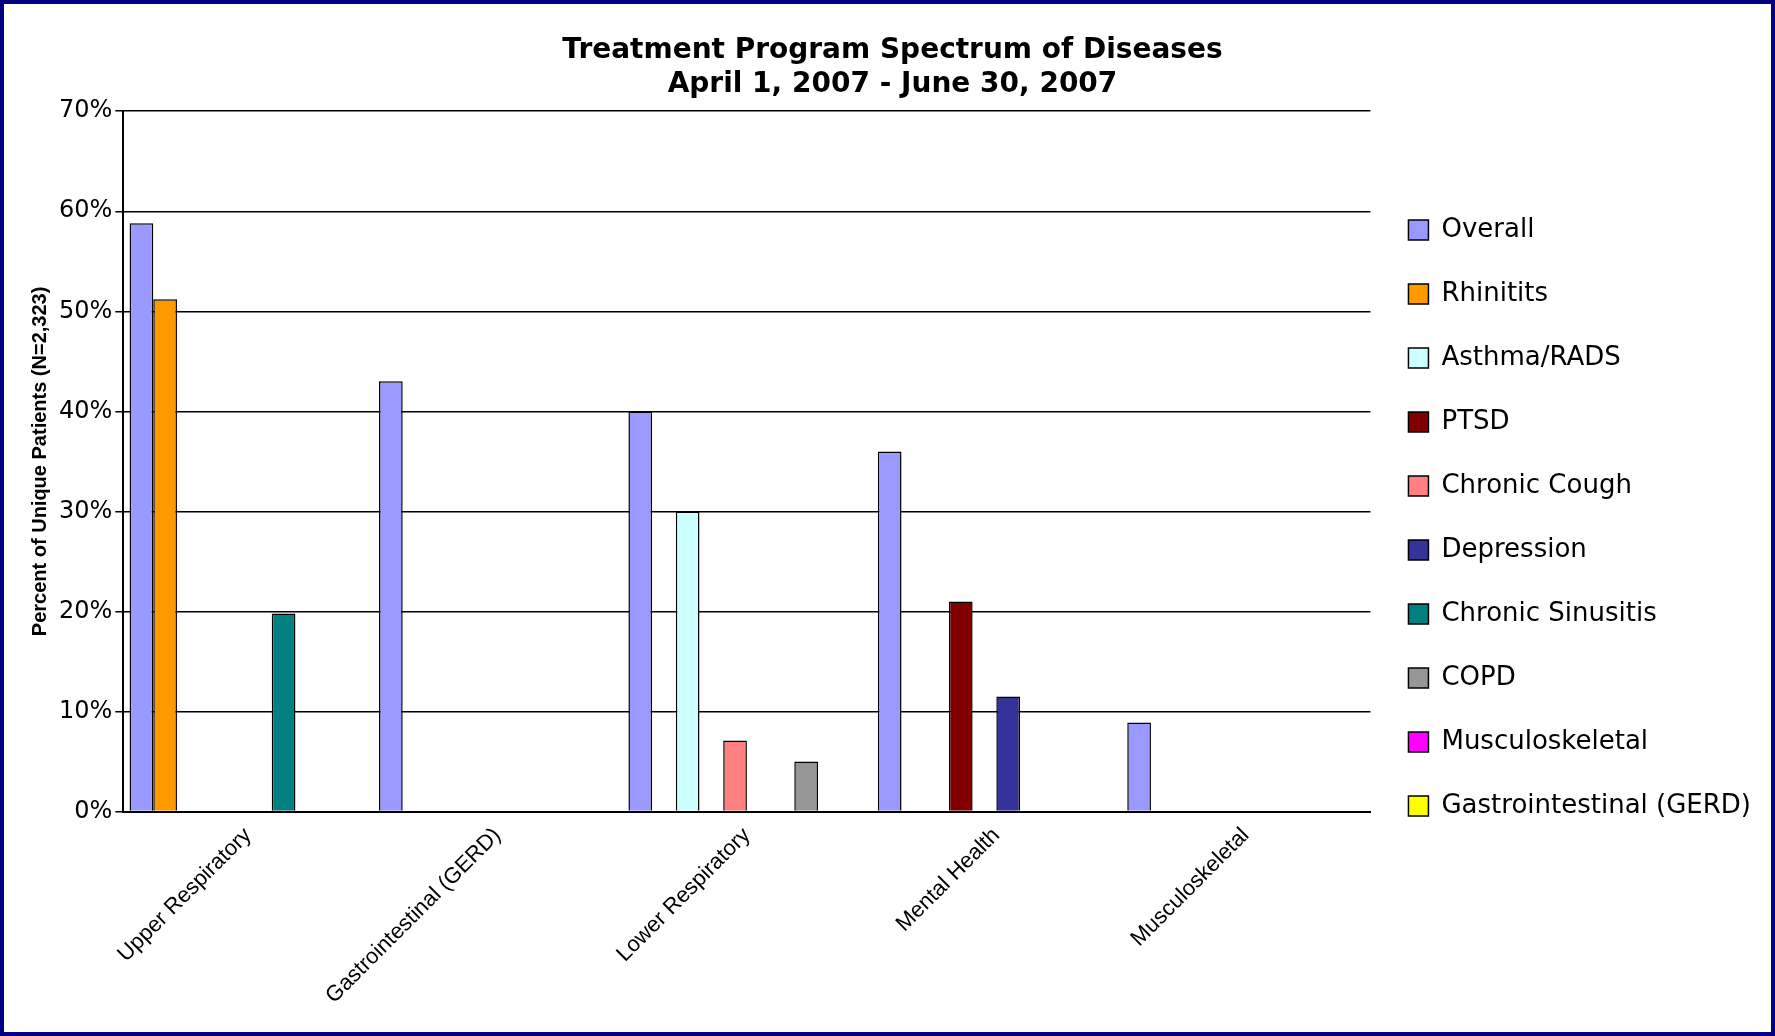  I want to click on legend-label: Rhinitits, so click(1495, 291).